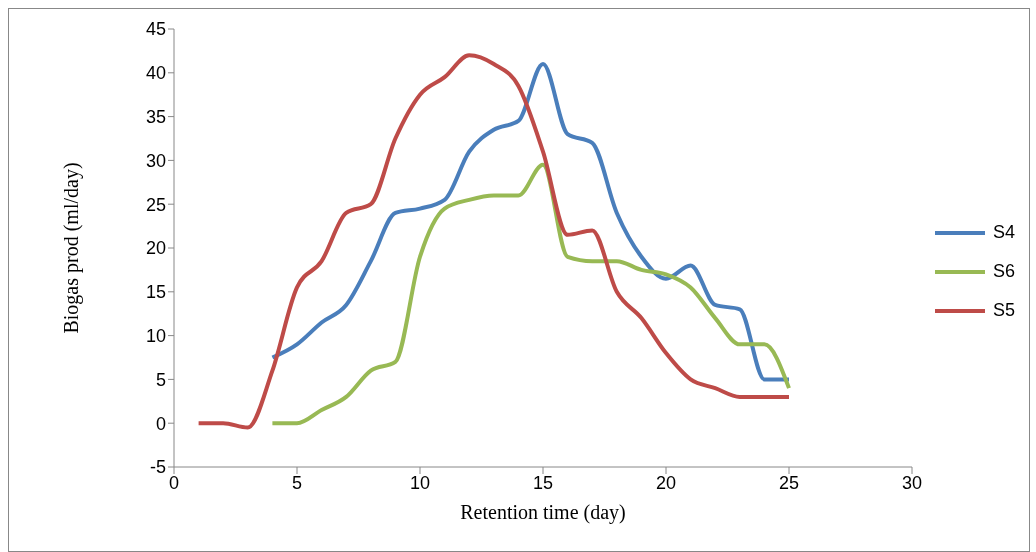 This screenshot has height=552, width=1036. Describe the element at coordinates (420, 482) in the screenshot. I see `x-tick-label: 10` at that location.